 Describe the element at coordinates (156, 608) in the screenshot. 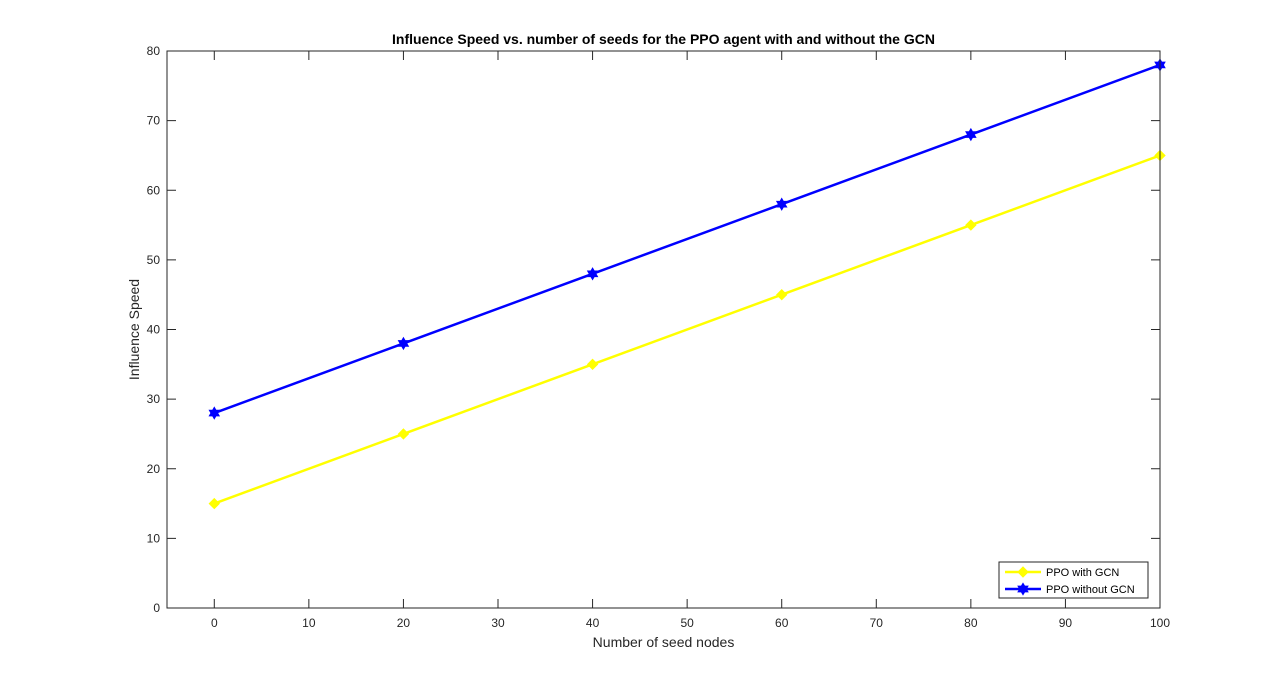

I see `y-tick-label: 0` at that location.